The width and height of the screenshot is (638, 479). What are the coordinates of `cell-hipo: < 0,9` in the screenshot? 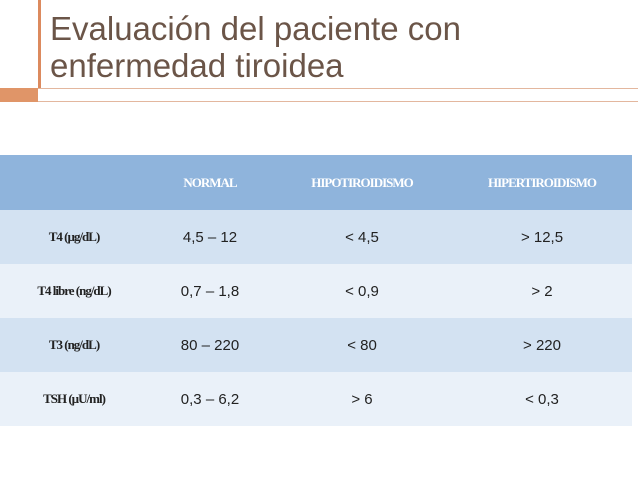 It's located at (362, 291).